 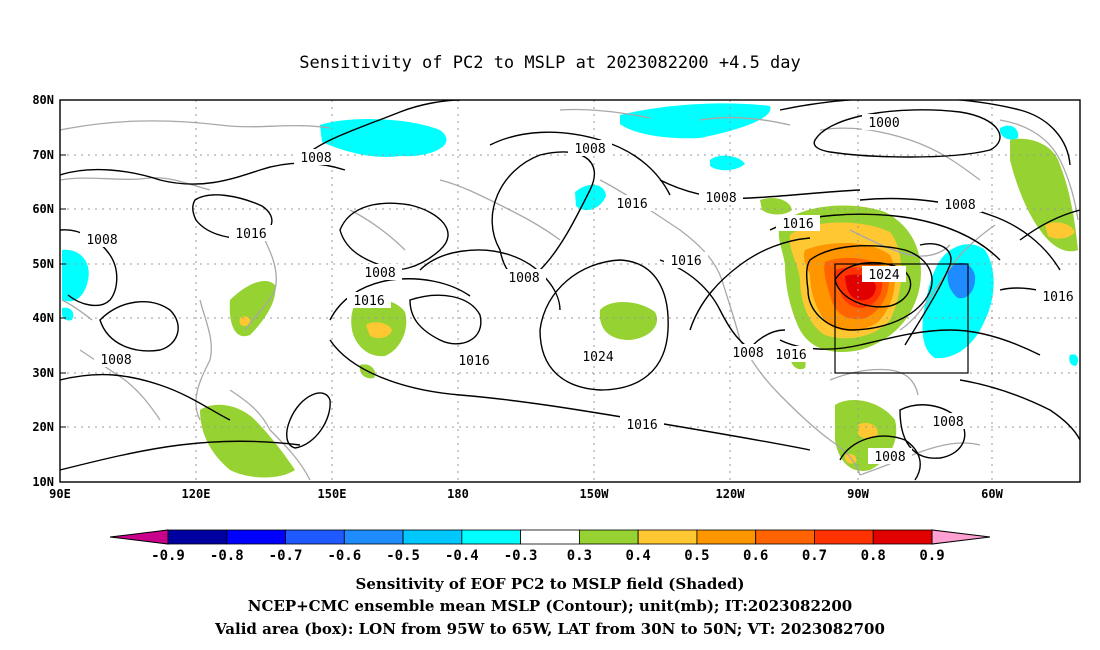 I want to click on colorbar-label: 0.9, so click(x=931, y=556).